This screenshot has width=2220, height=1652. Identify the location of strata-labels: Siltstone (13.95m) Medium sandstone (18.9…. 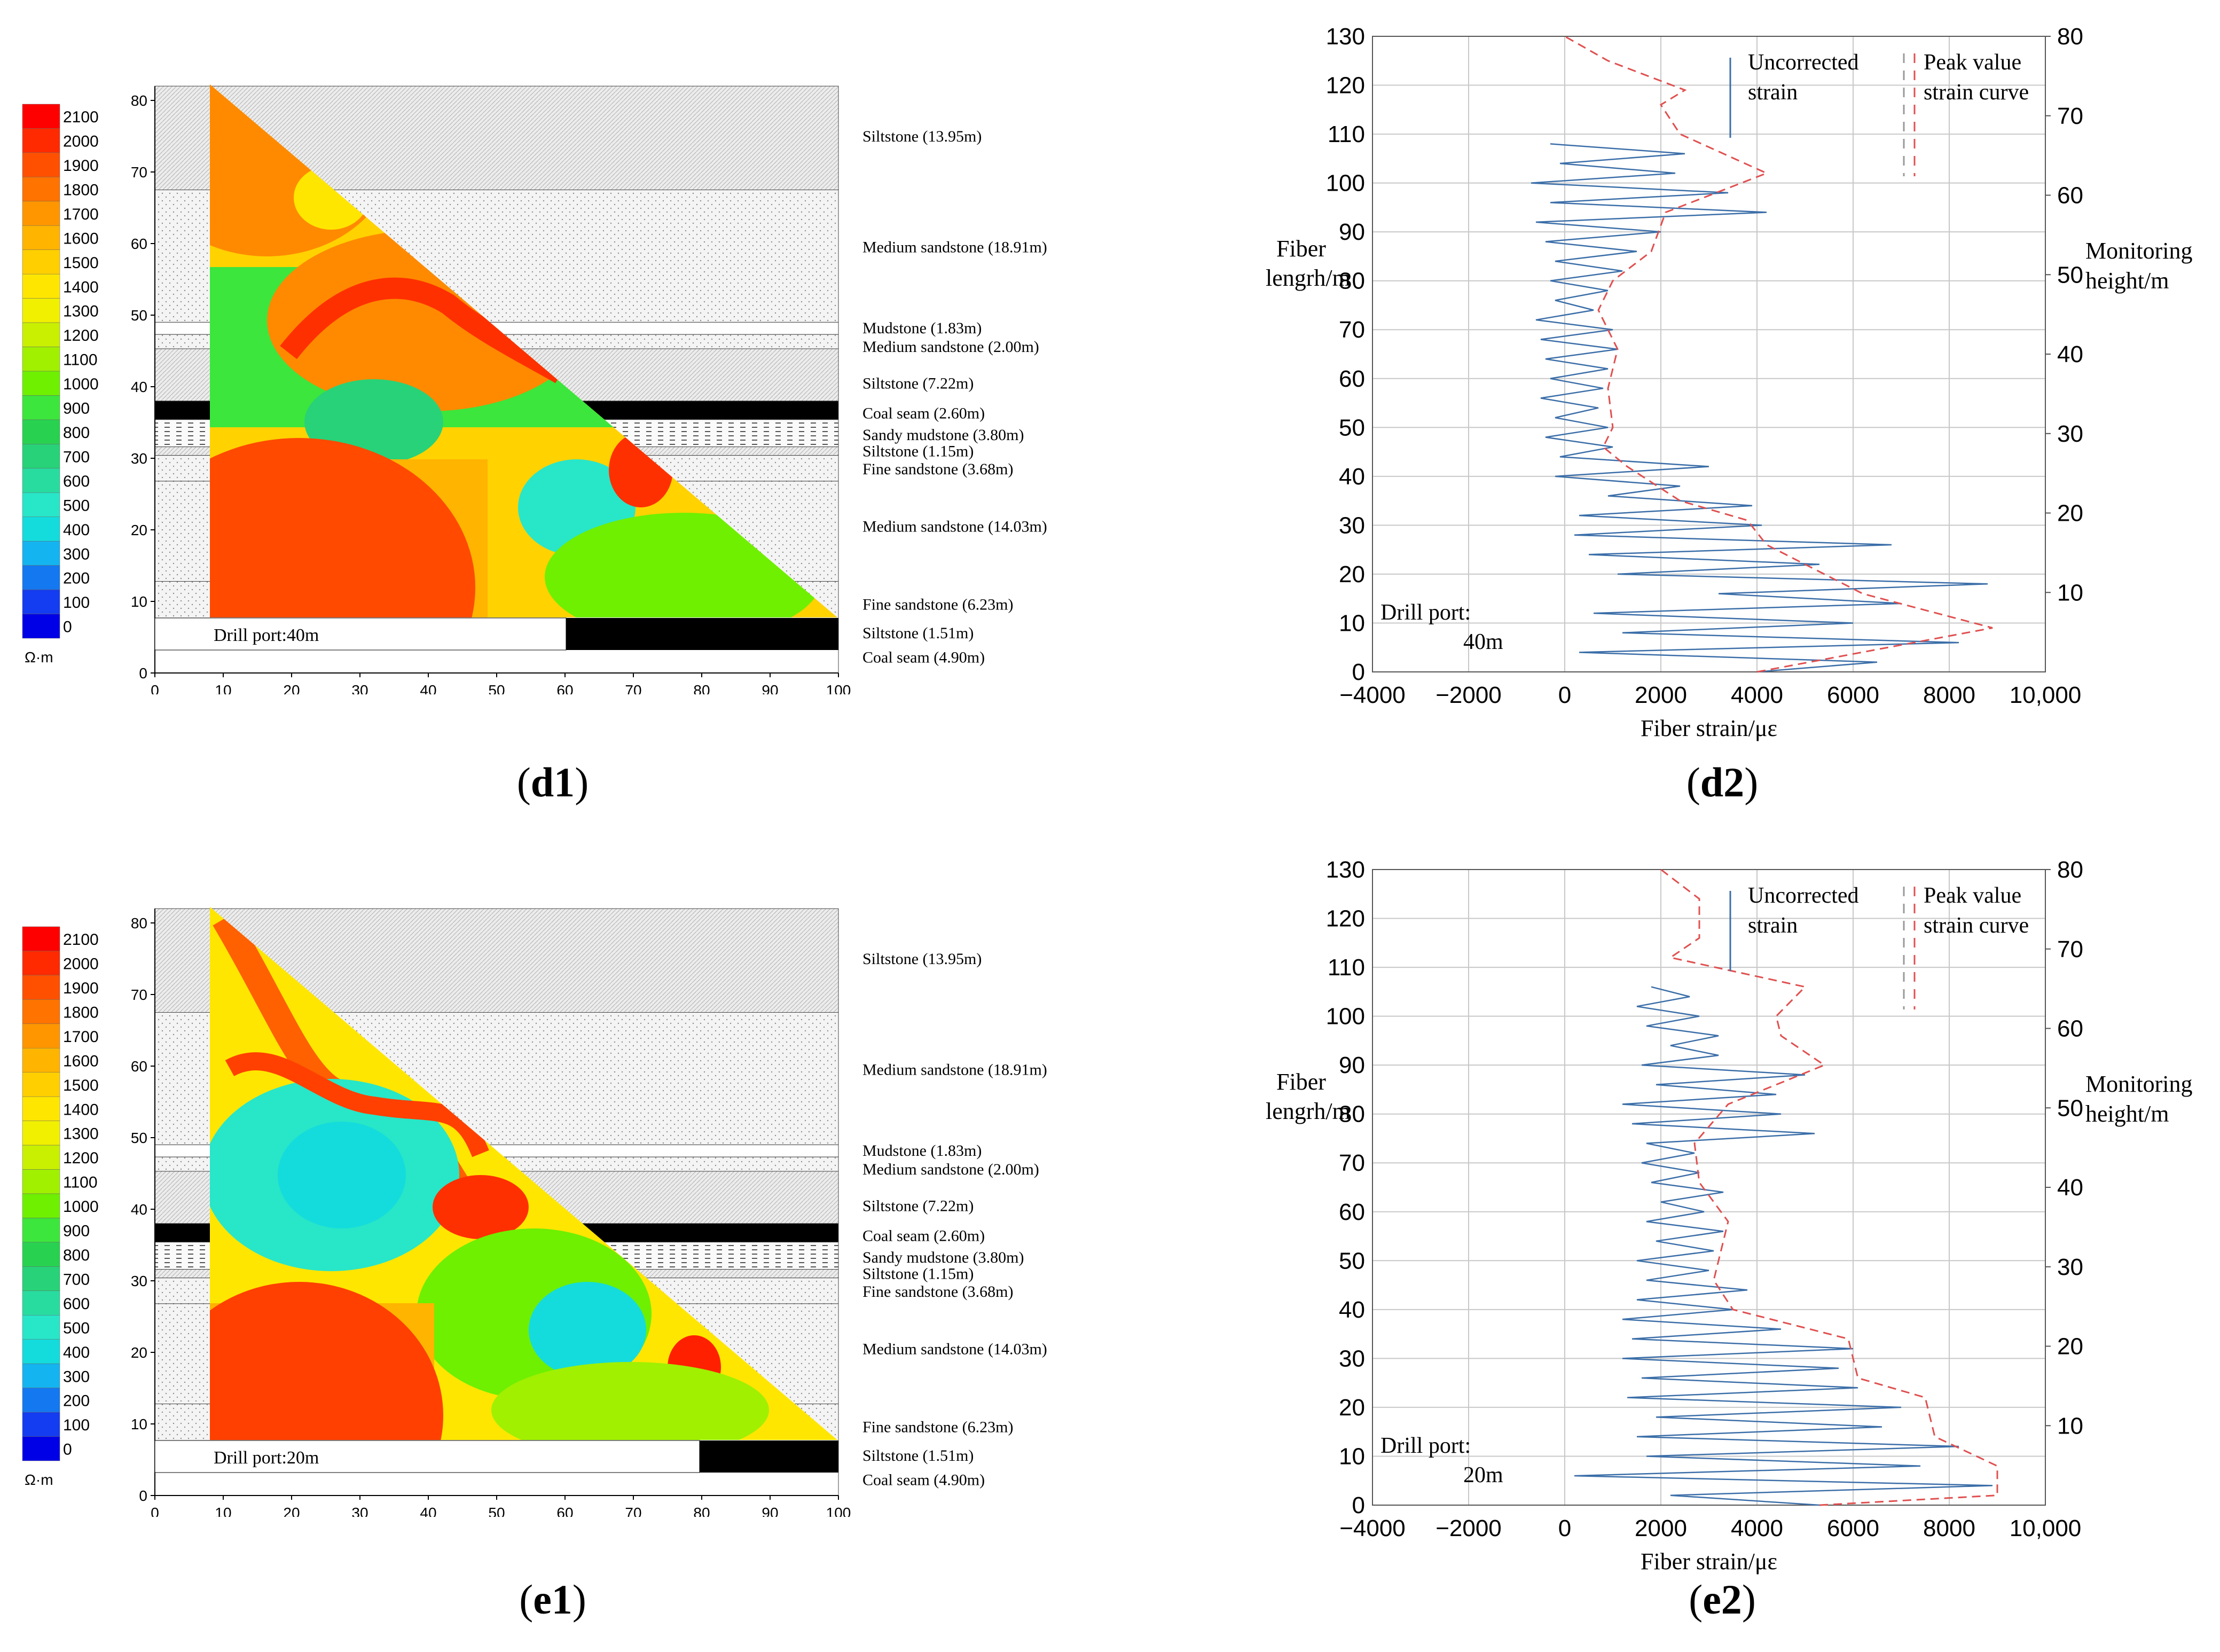
(955, 397).